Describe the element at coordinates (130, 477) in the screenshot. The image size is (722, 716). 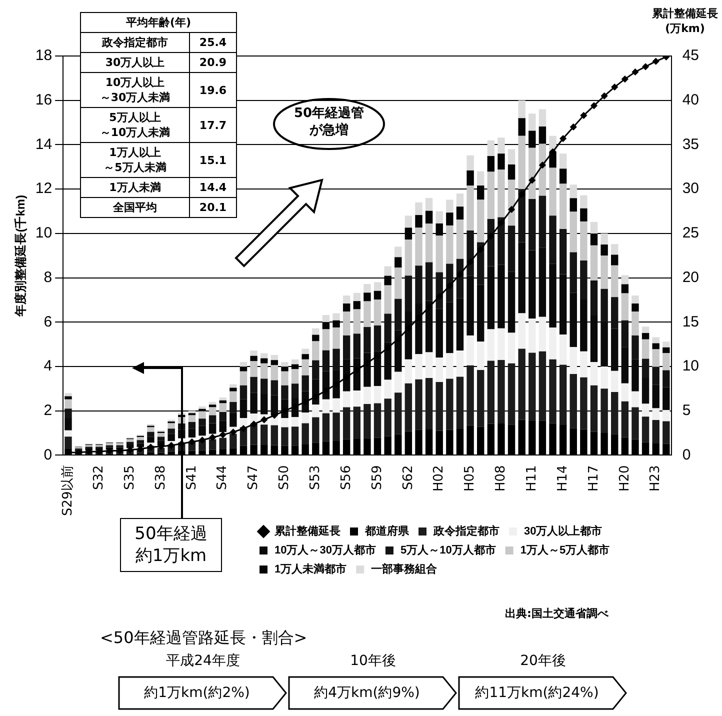
I see `x-tick-label: S35` at that location.